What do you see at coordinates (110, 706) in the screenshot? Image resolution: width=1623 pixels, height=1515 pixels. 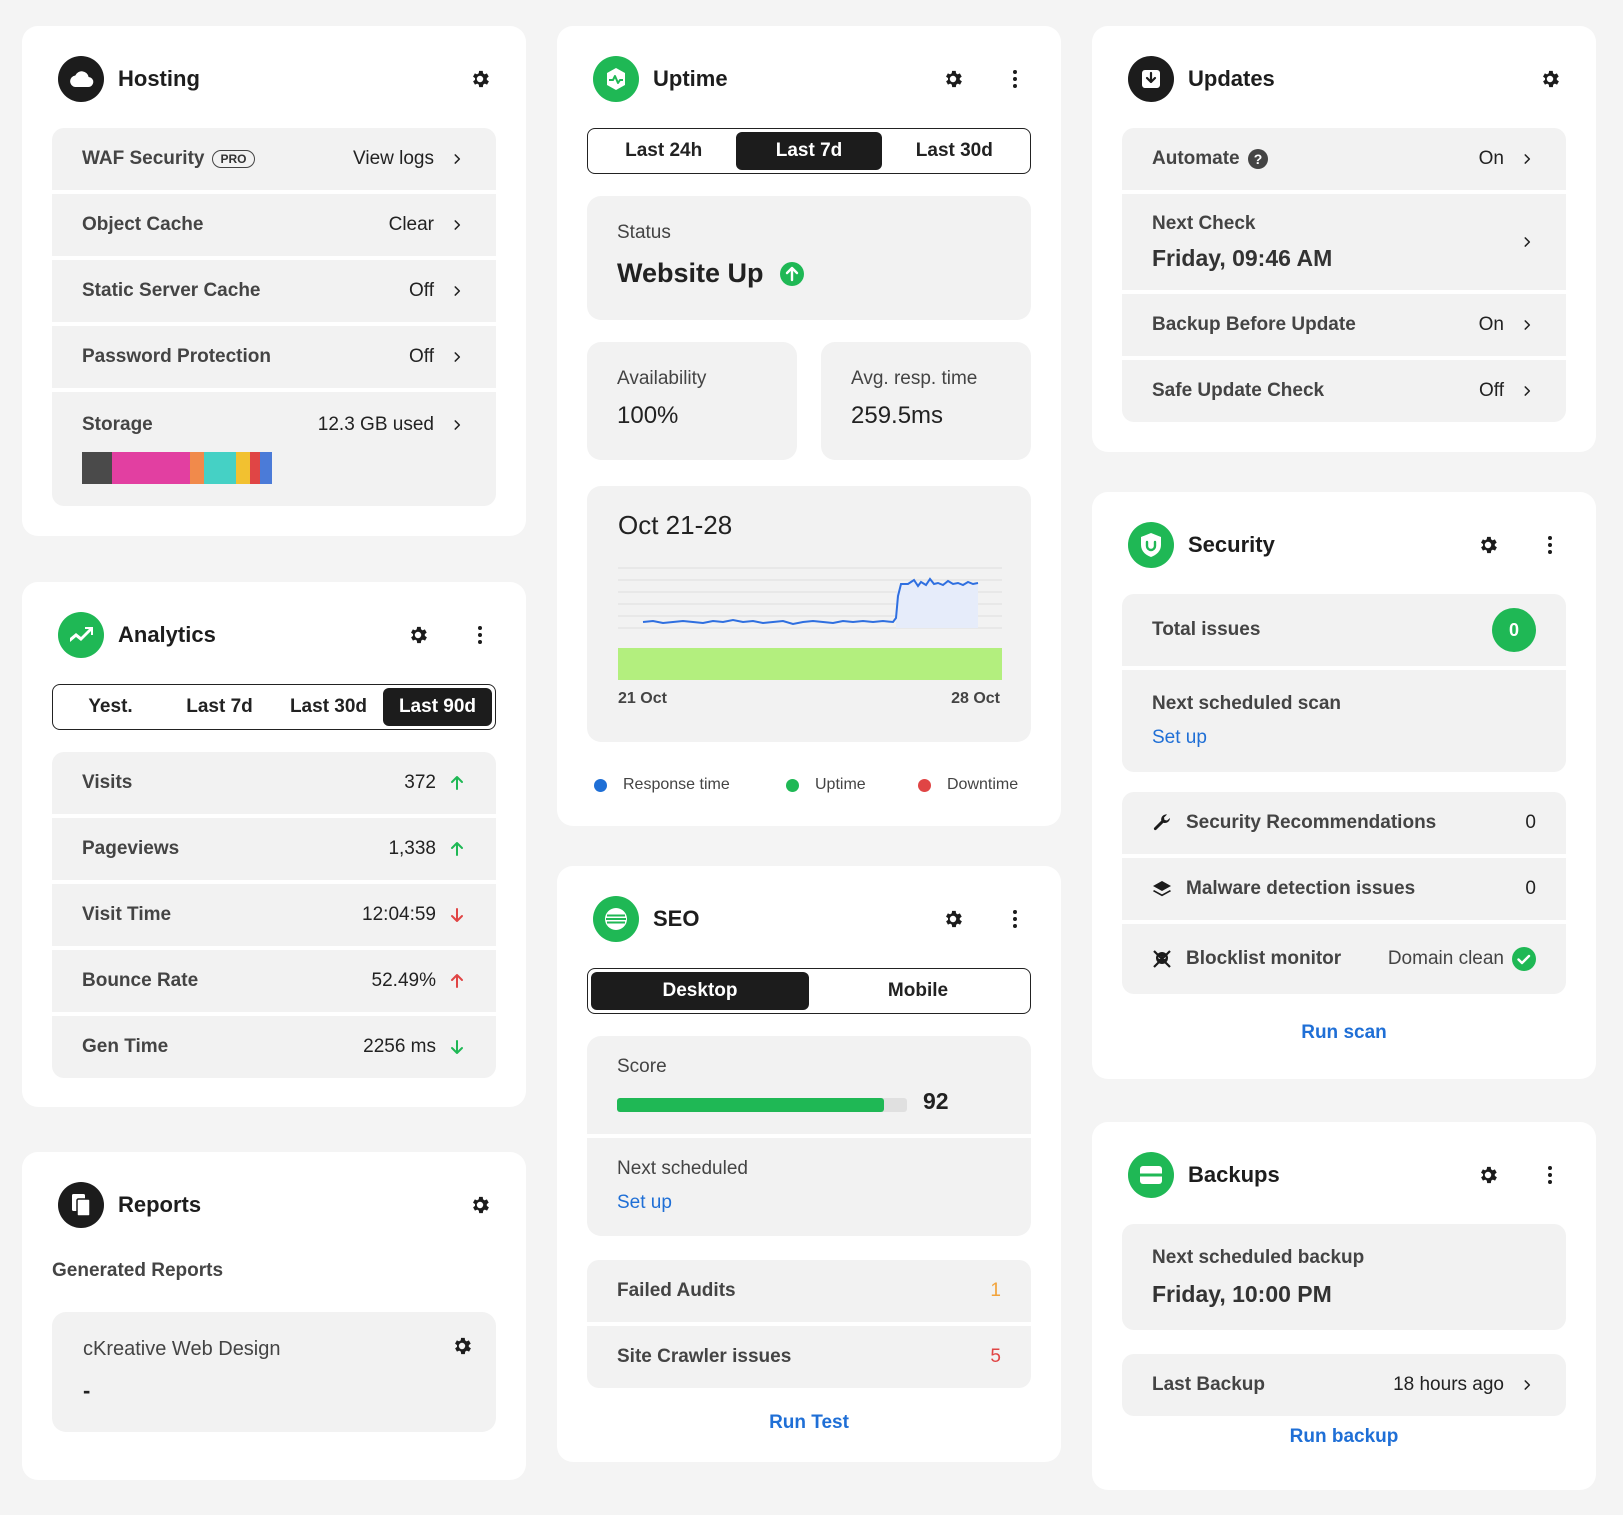 I see `tab-yest: Yest.` at bounding box center [110, 706].